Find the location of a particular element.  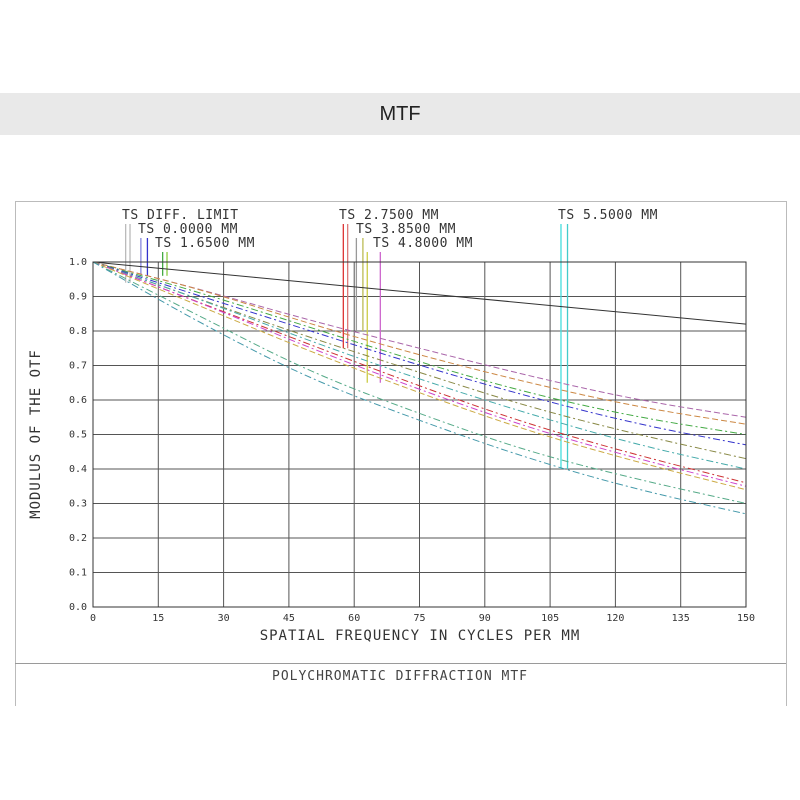

x-tick-label: 105 is located at coordinates (550, 618).